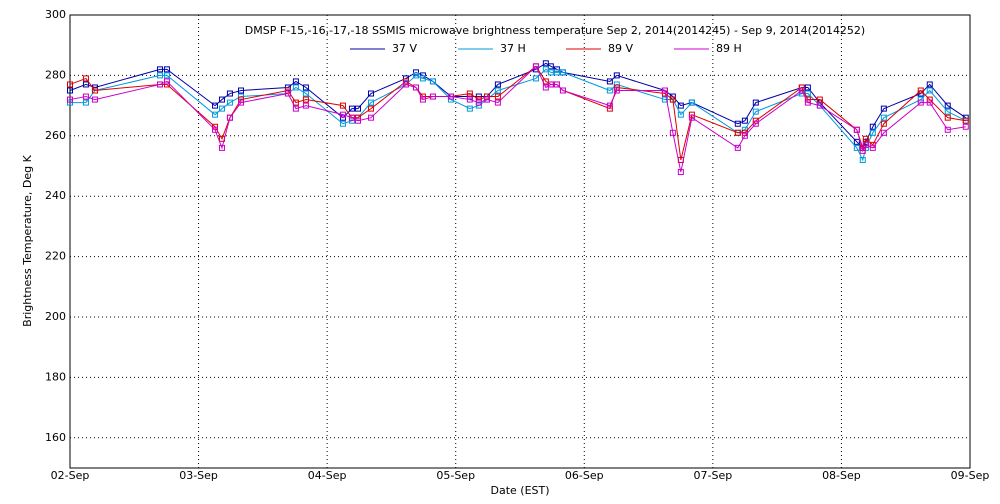 The height and width of the screenshot is (504, 1000). I want to click on x-axis-label: Date (EST), so click(519, 490).